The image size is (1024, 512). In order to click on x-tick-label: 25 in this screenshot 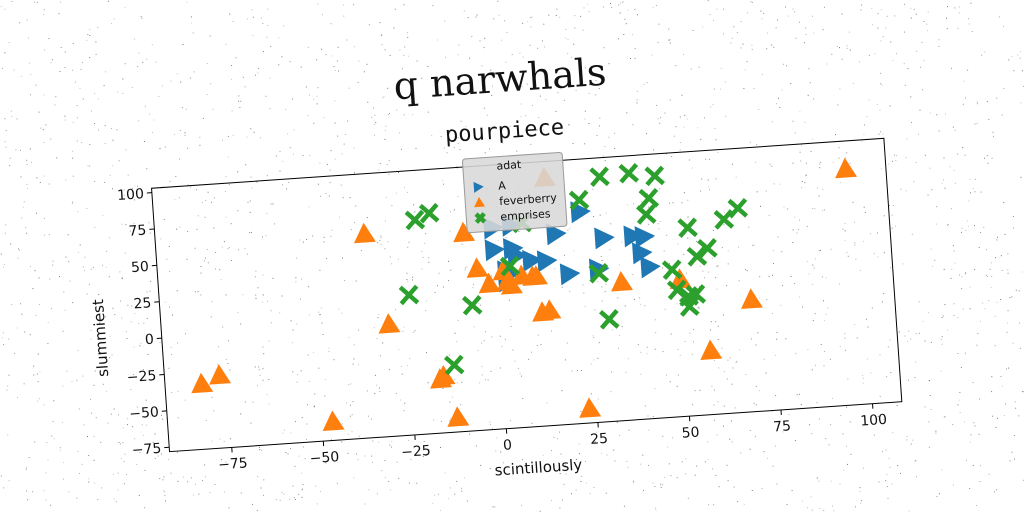, I will do `click(599, 439)`.